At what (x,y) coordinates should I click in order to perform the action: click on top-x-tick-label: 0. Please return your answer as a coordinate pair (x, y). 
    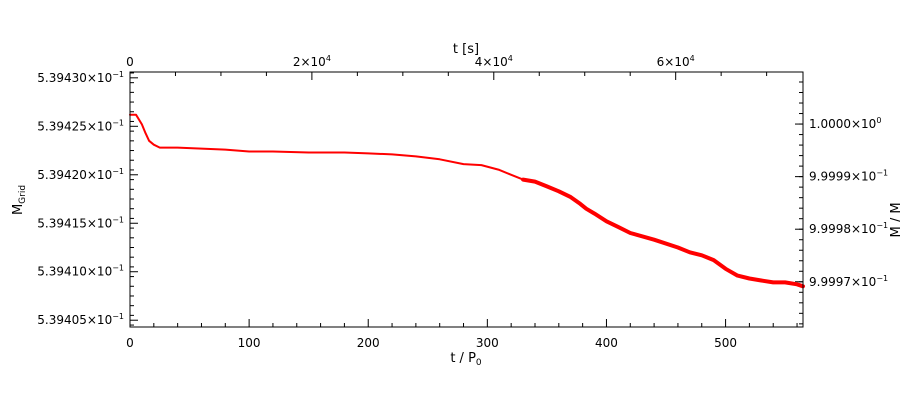
    Looking at the image, I should click on (130, 62).